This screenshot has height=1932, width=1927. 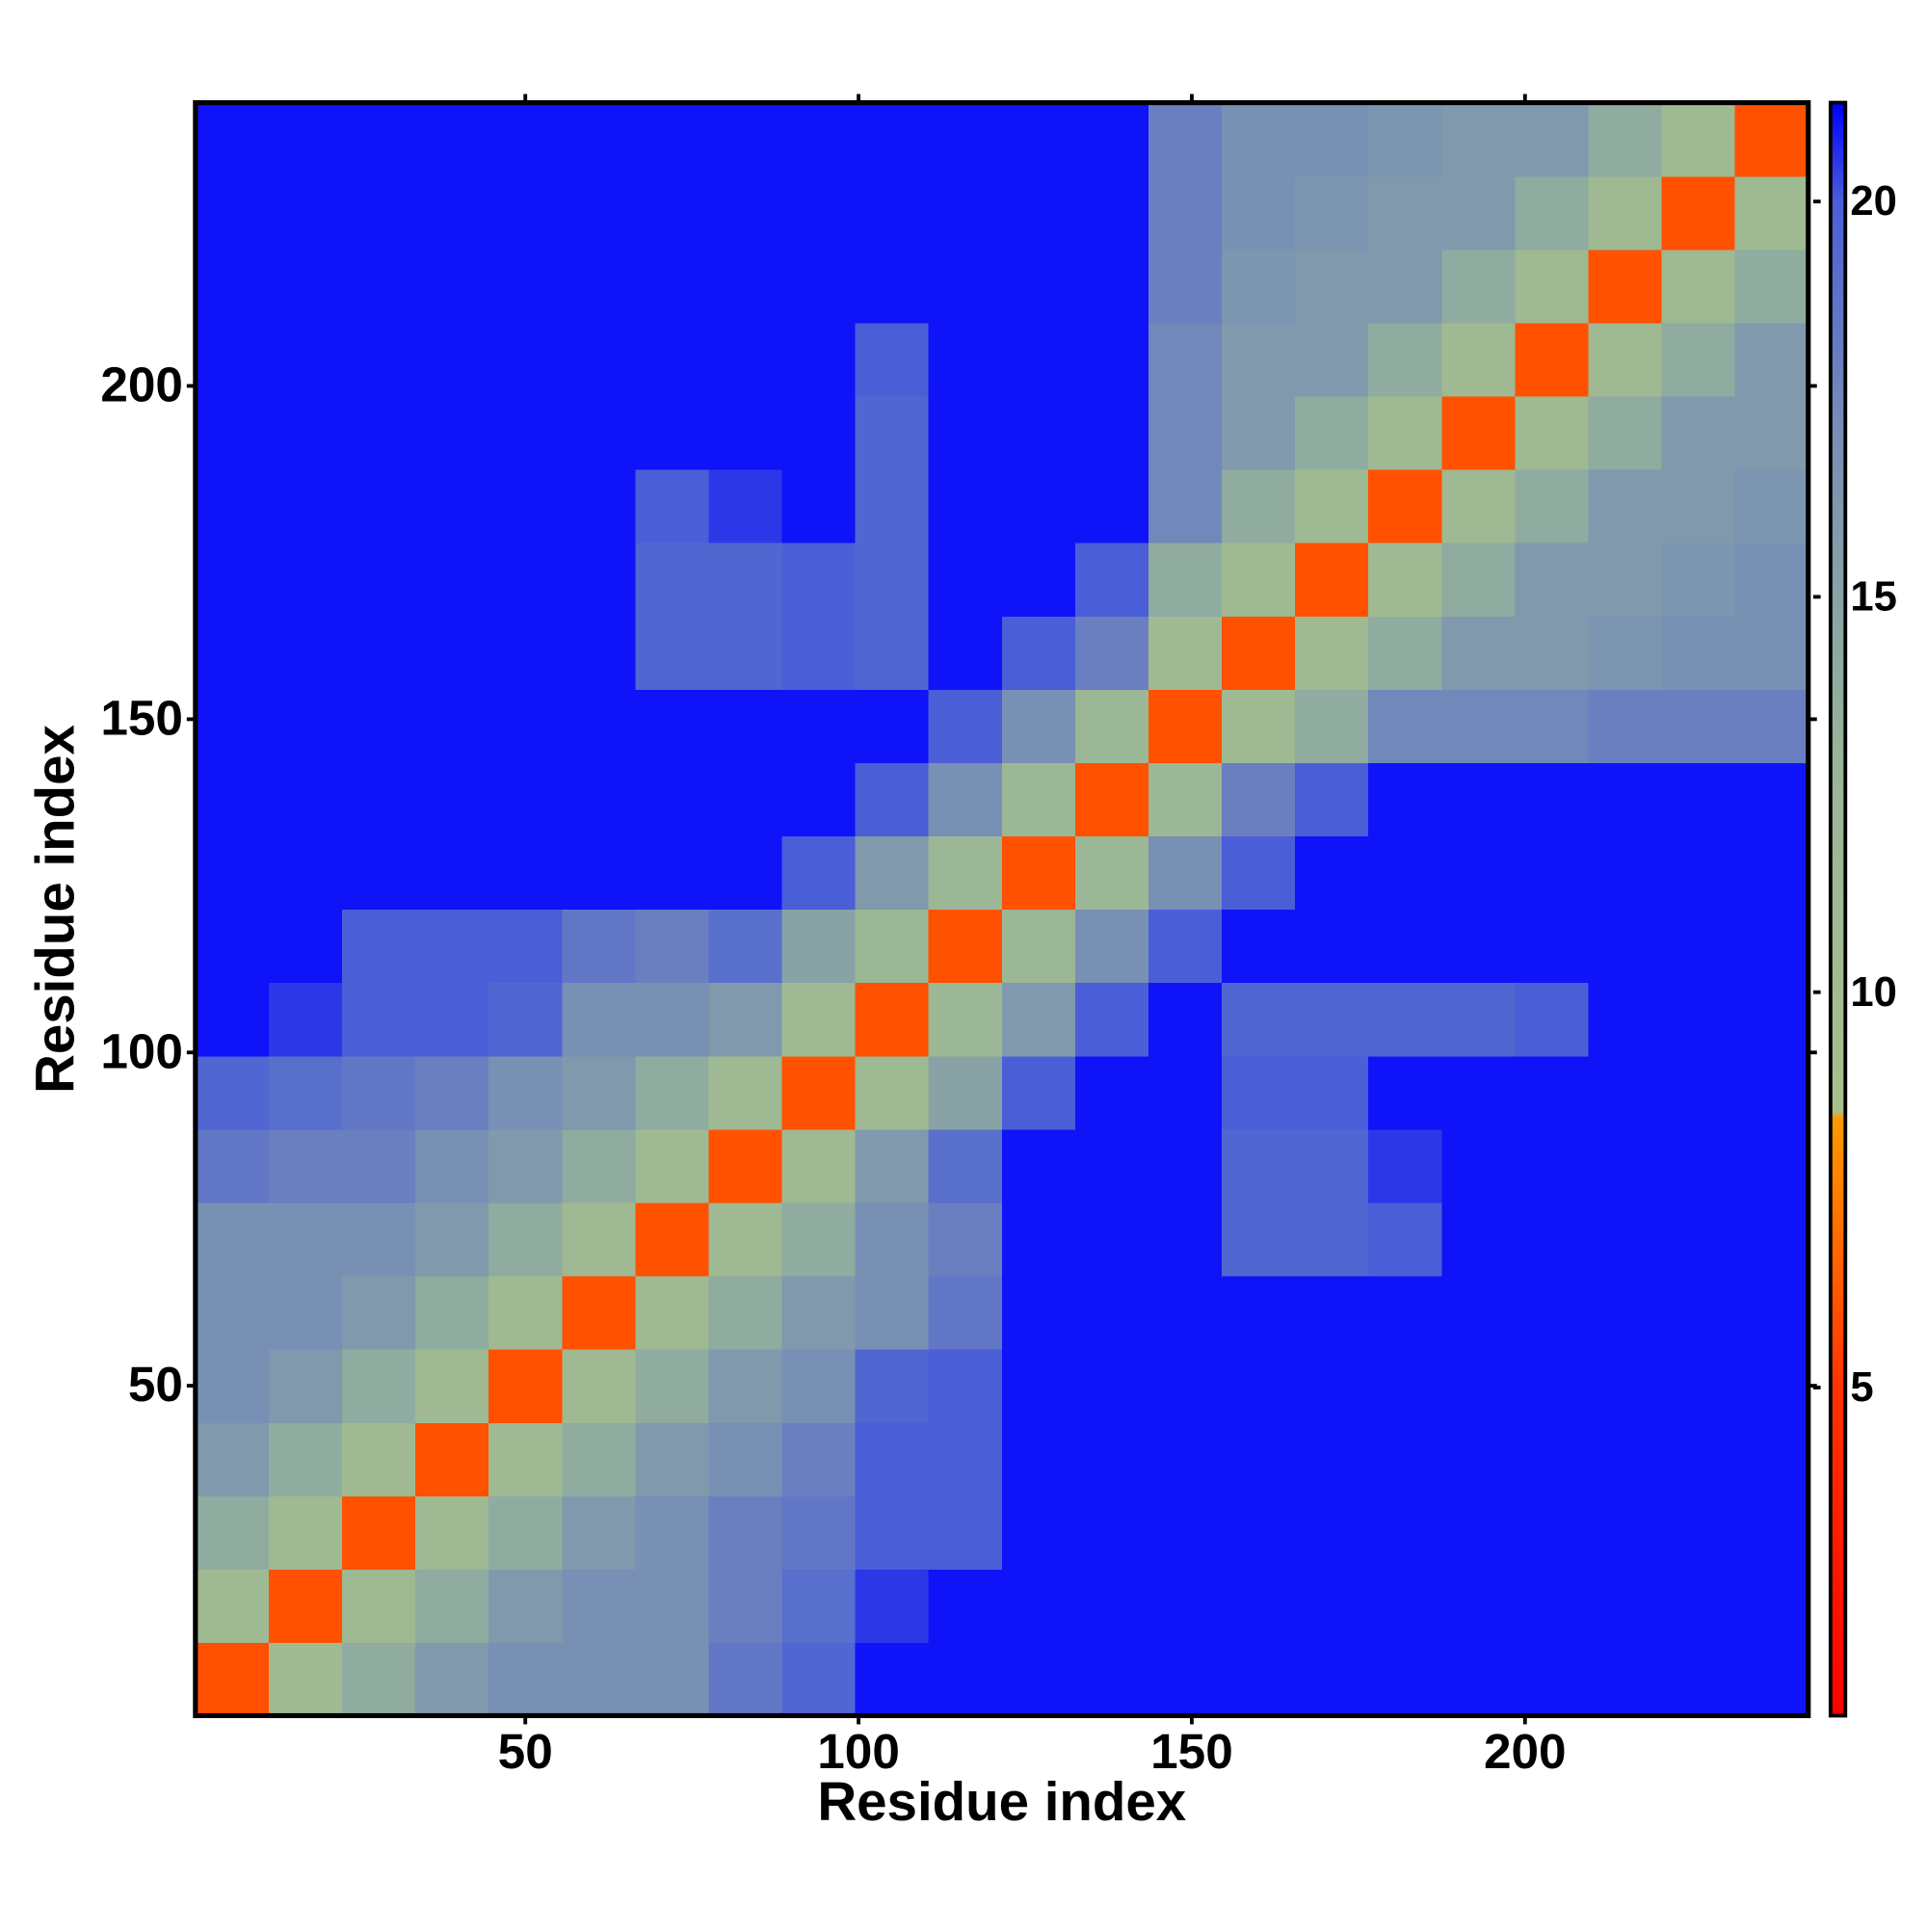 I want to click on colorbar-tick-label: 5, so click(x=1861, y=1387).